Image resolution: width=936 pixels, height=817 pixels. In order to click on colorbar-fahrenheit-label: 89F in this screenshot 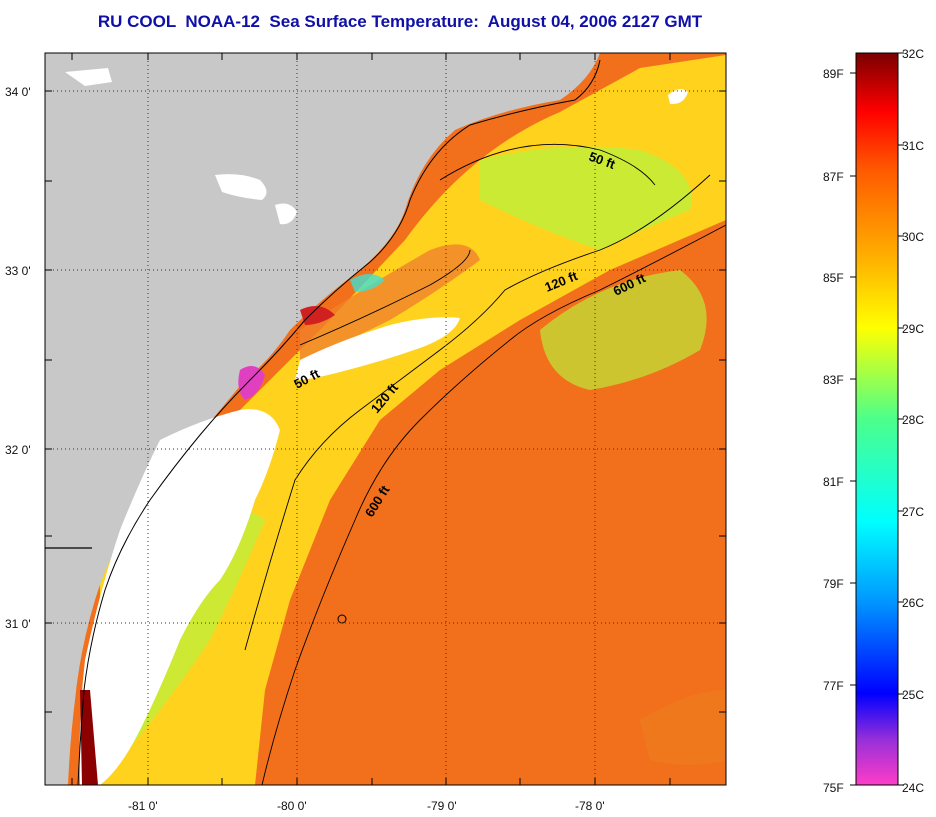, I will do `click(833, 74)`.